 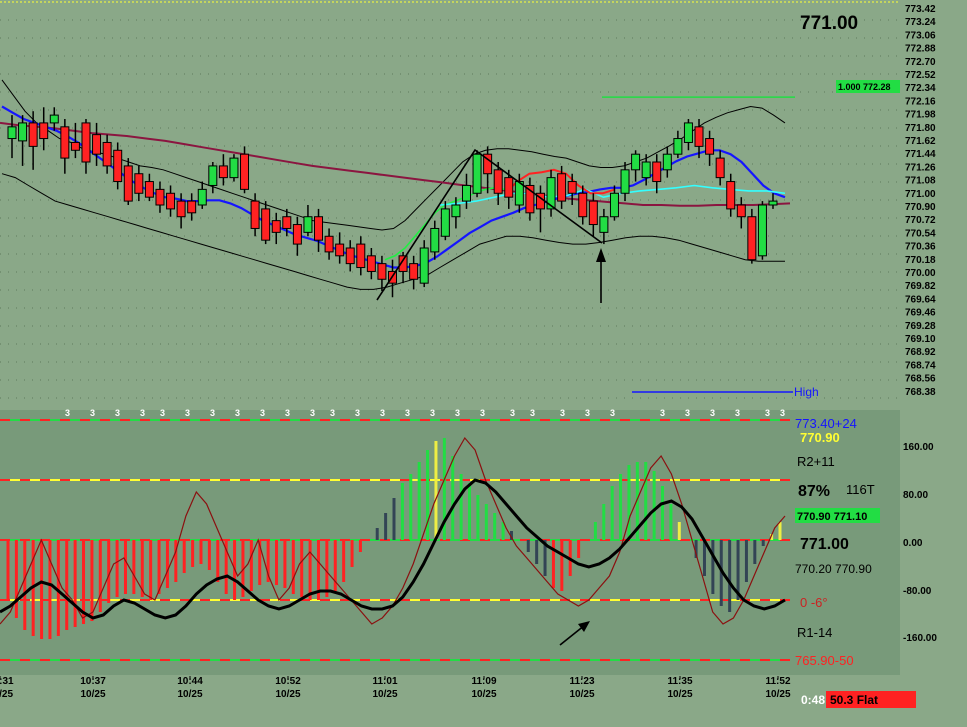 I want to click on price-tick-label: 770.54, so click(x=920, y=233).